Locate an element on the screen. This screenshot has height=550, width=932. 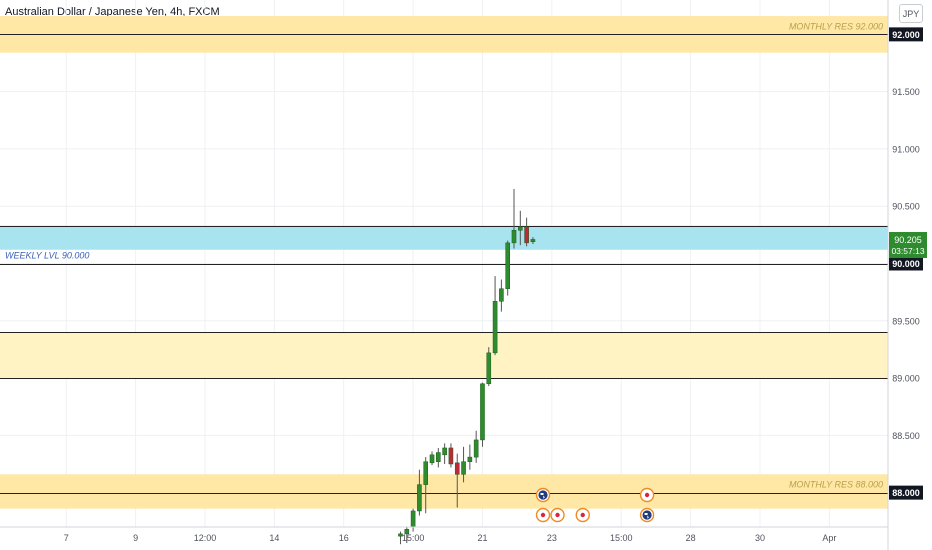
countdown-label: 03:57:13 is located at coordinates (907, 251).